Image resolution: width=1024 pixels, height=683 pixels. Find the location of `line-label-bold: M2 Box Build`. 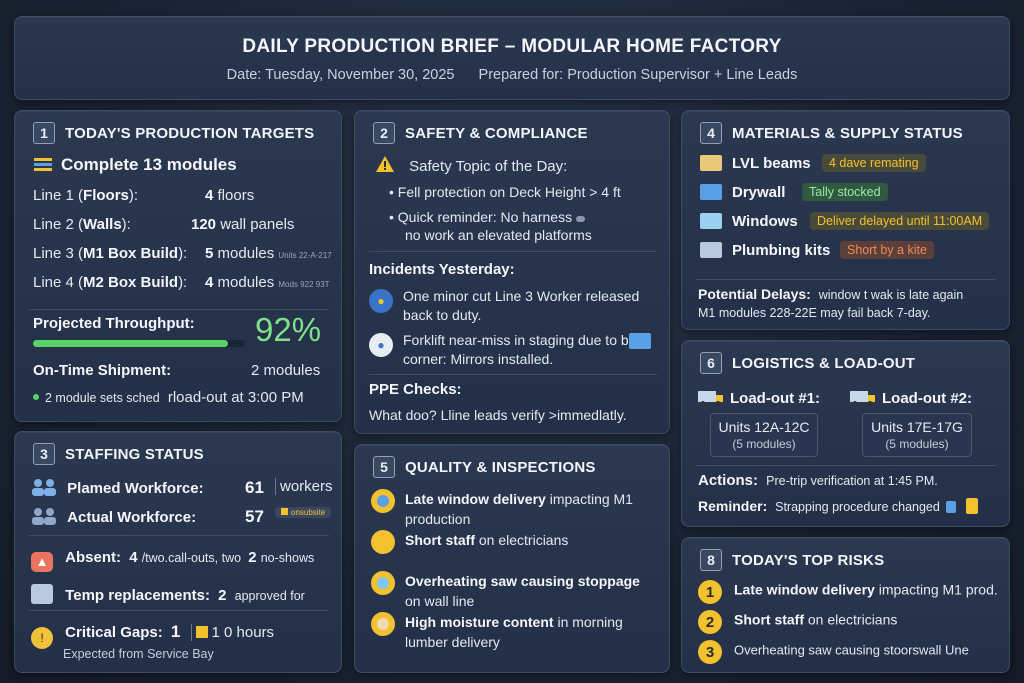

line-label-bold: M2 Box Build is located at coordinates (131, 282).